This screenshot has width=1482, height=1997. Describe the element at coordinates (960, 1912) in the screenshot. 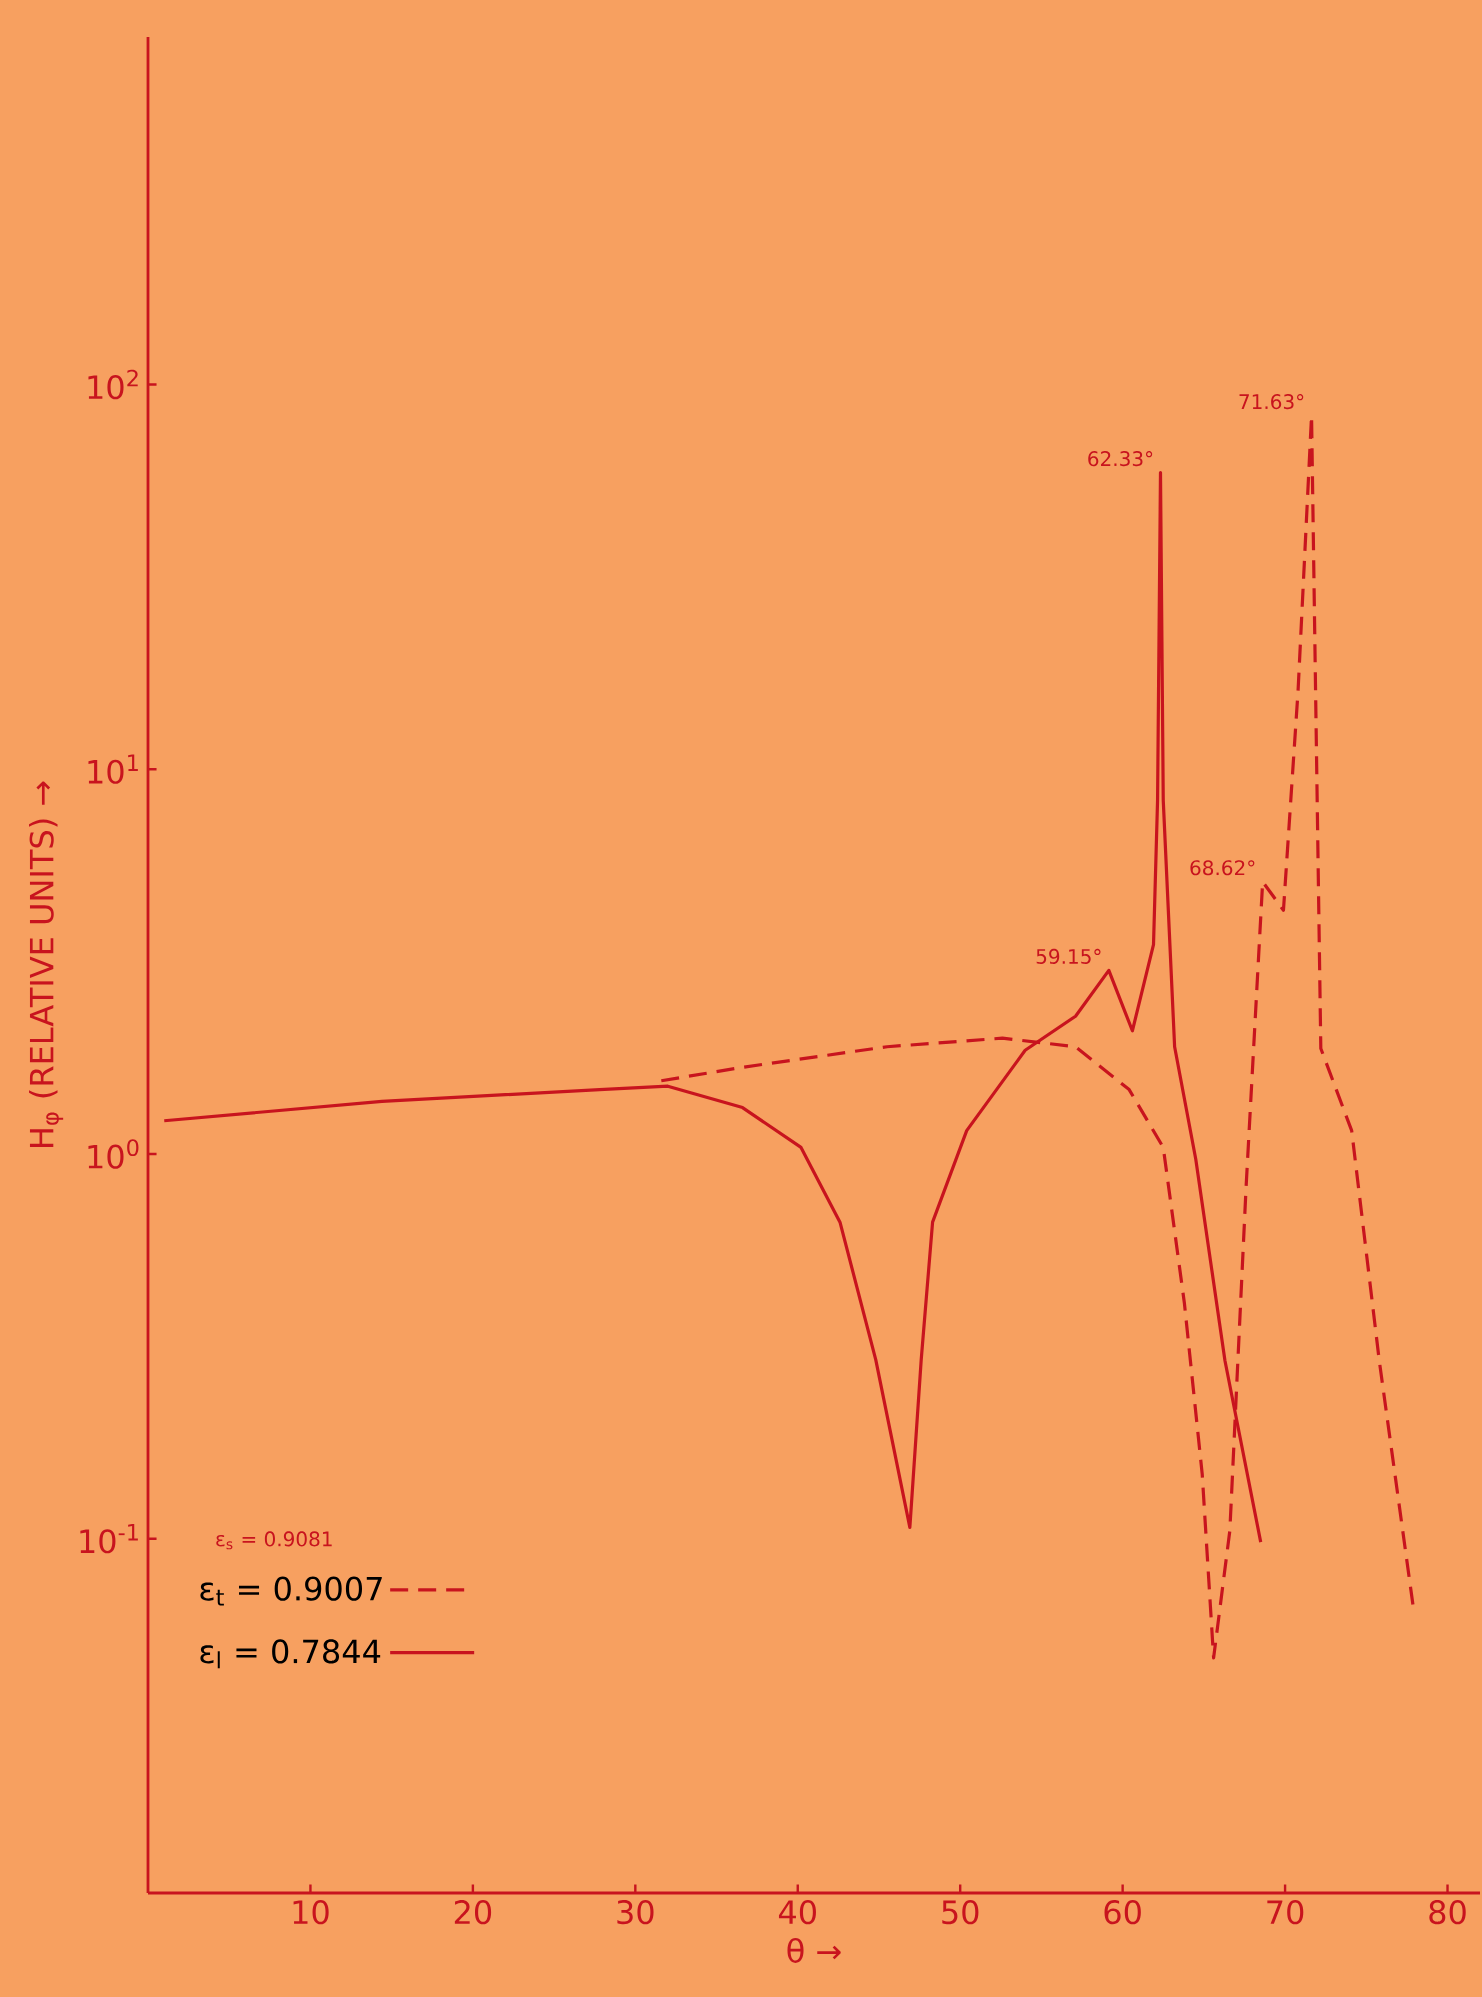

I see `x-tick-label: 50` at that location.